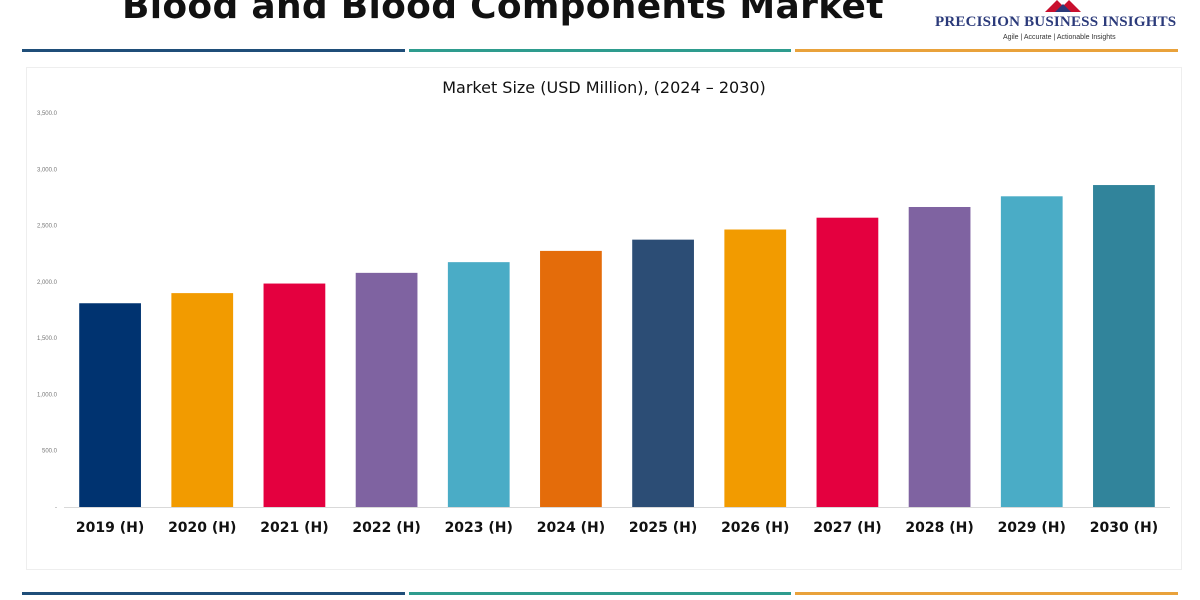 The height and width of the screenshot is (600, 1200). What do you see at coordinates (202, 528) in the screenshot?
I see `x-tick-label: 2020 (H)` at bounding box center [202, 528].